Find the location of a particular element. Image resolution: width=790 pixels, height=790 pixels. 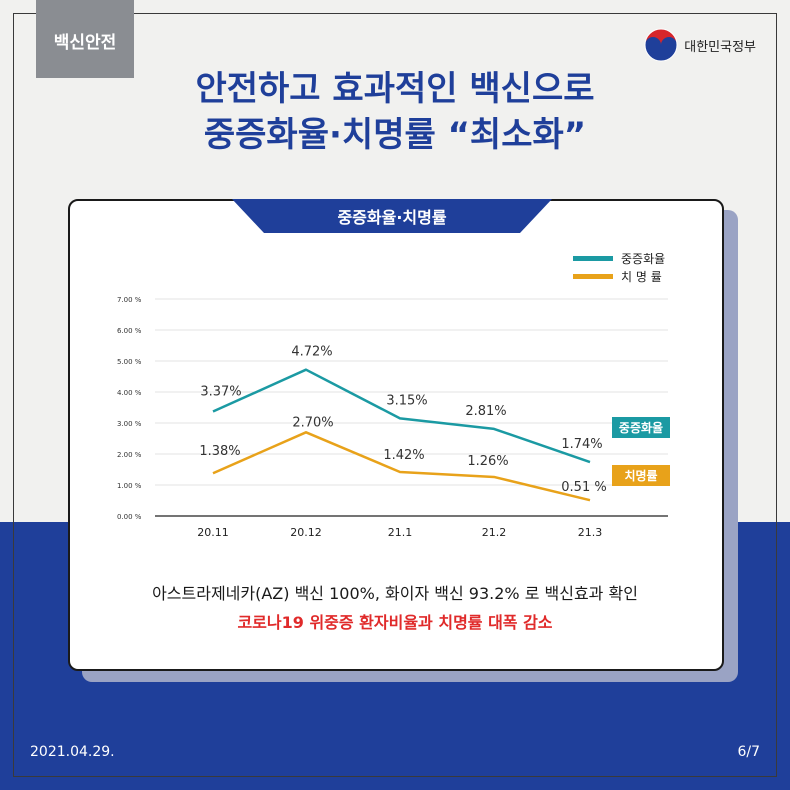

page-title: 안전하고 효과적인 백신으로 중증화율·치명률 “최소화” is located at coordinates (395, 112).